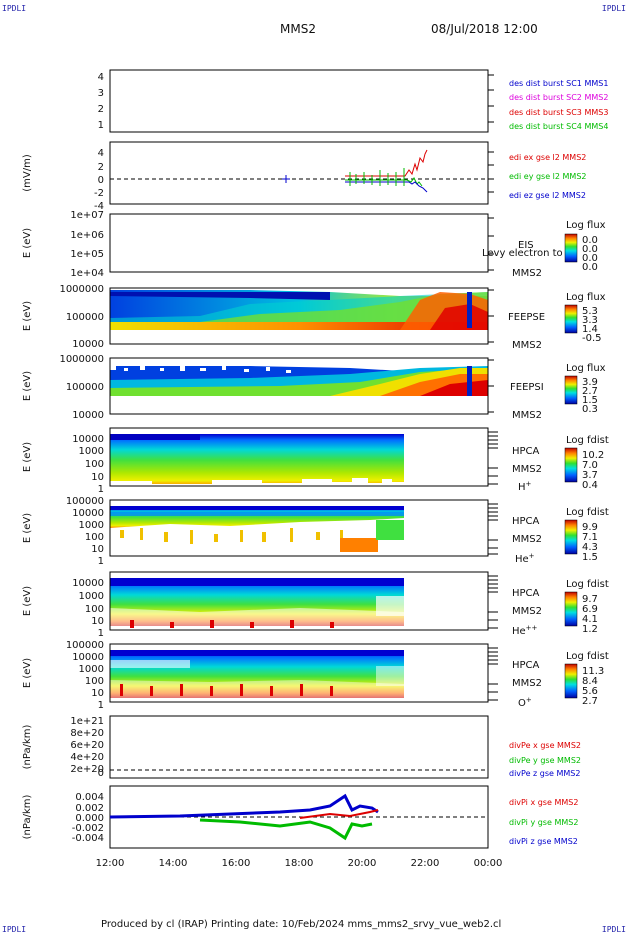  I want to click on eis-ytick: 1e+06, so click(87, 235).